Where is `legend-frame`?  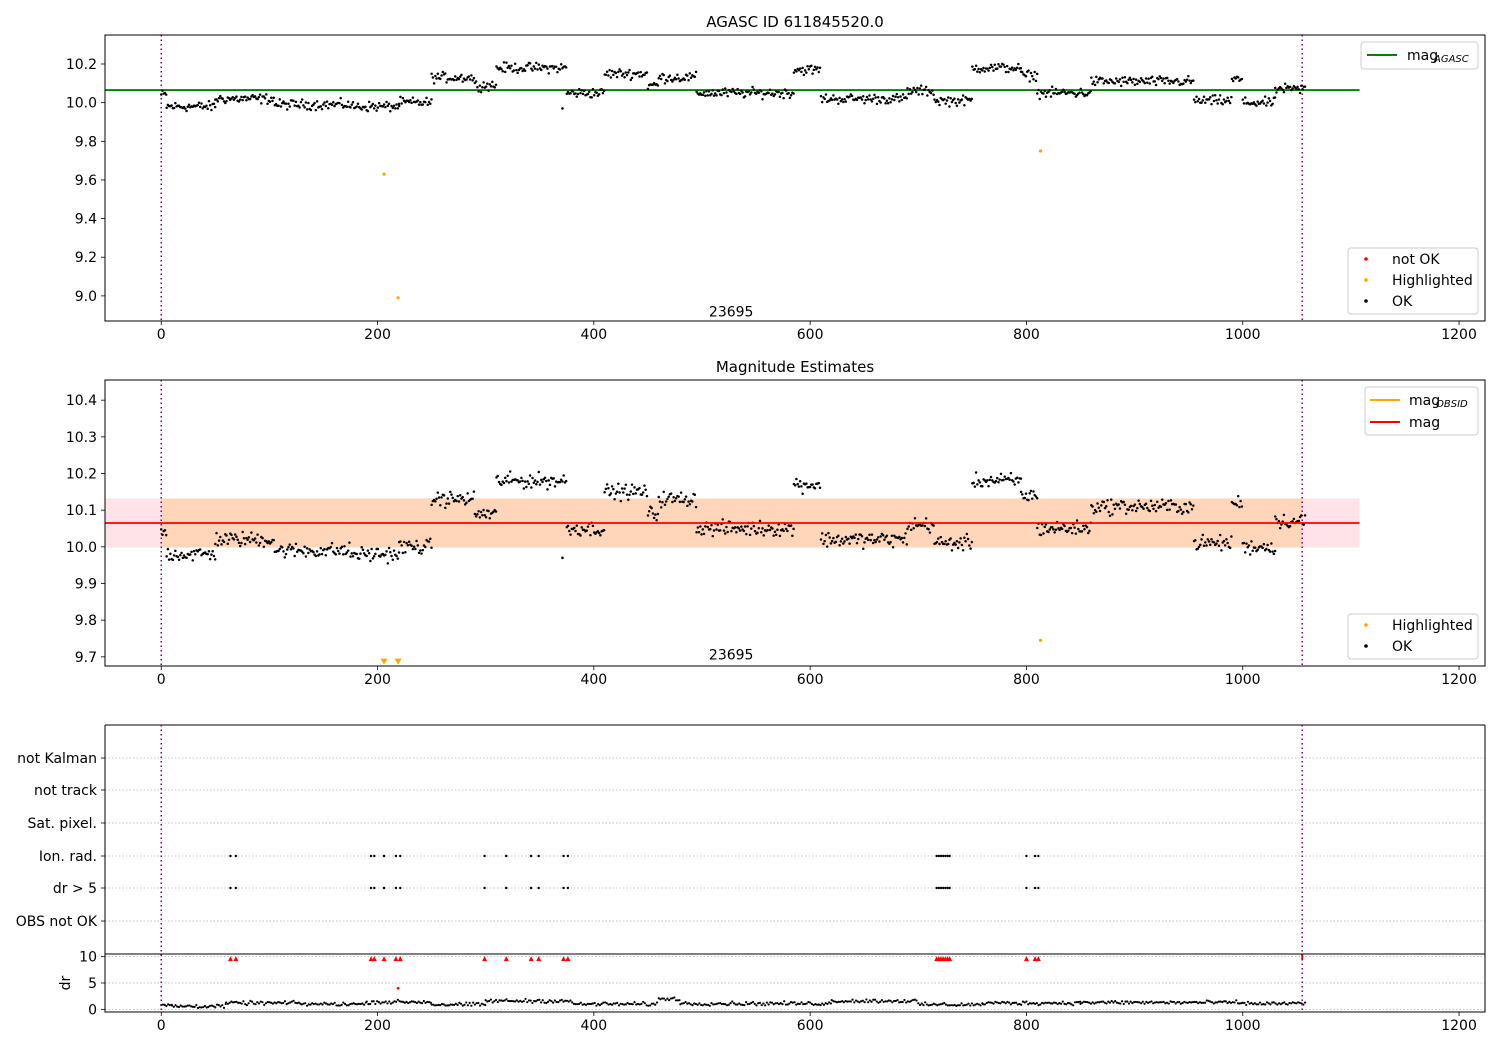 legend-frame is located at coordinates (1419, 55).